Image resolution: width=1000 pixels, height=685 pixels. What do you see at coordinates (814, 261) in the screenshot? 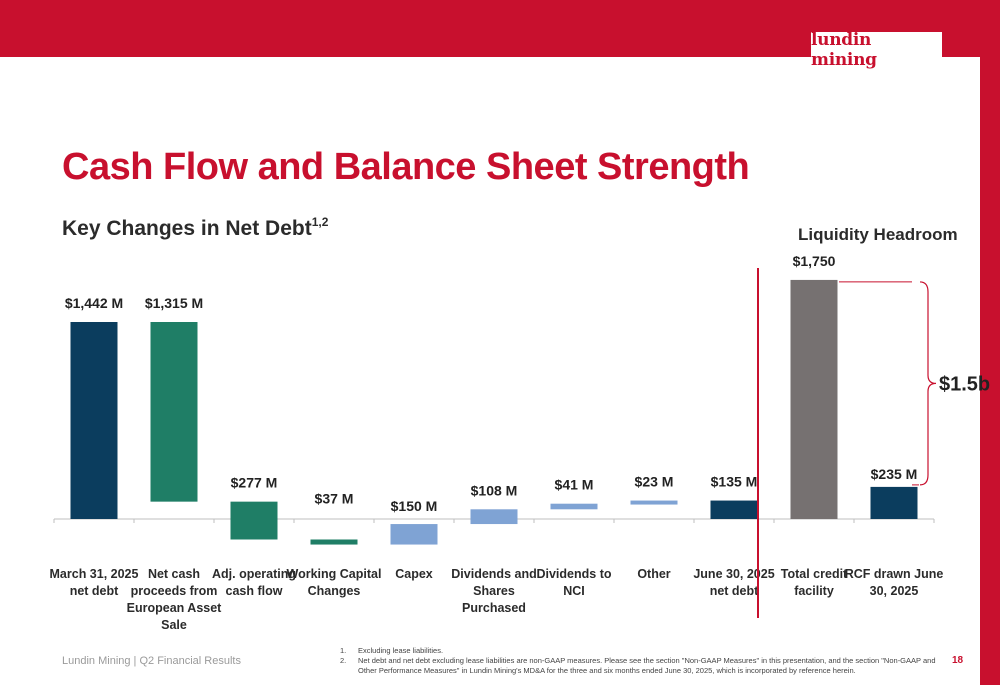
I see `data-label: $1,750` at bounding box center [814, 261].